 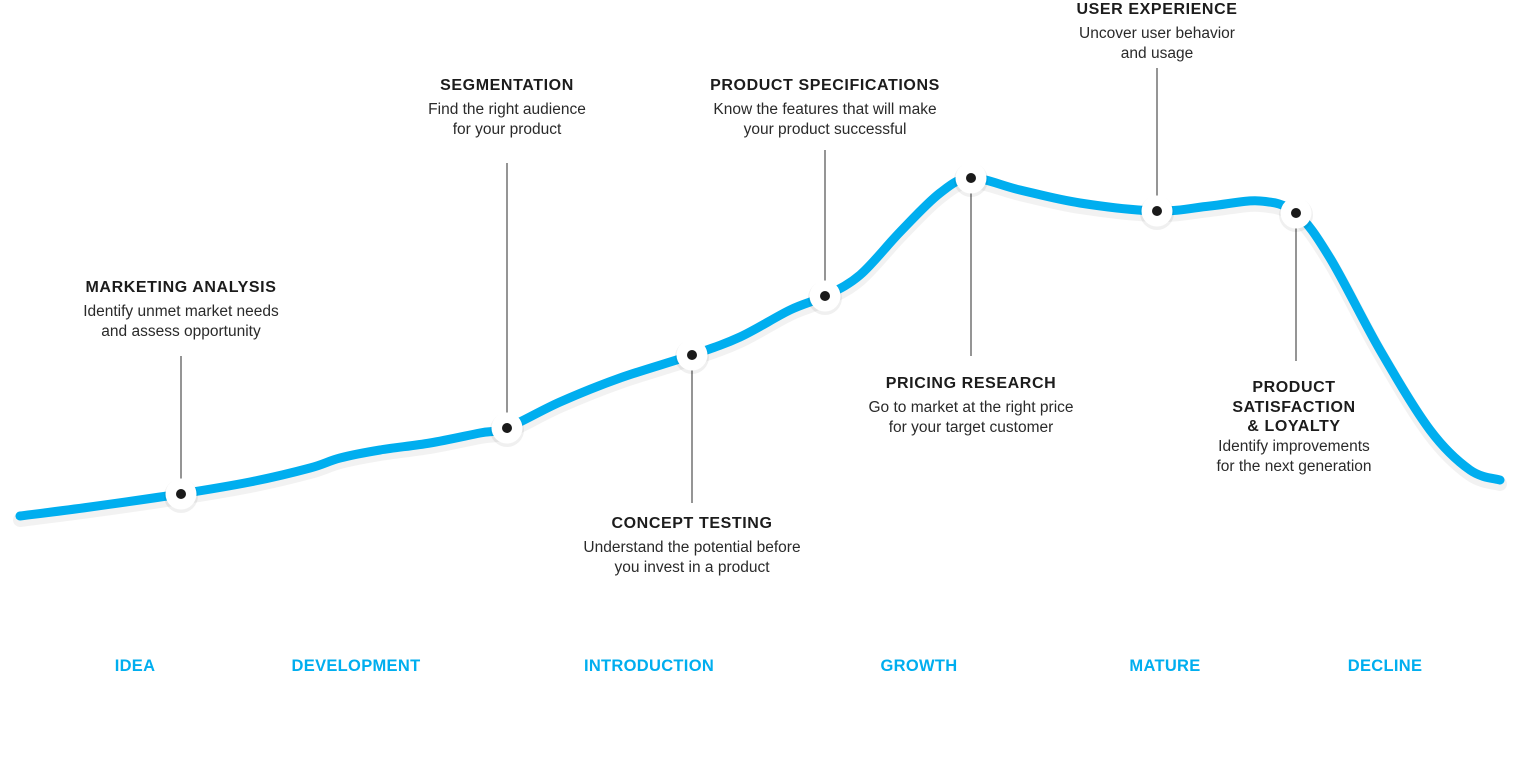 What do you see at coordinates (1294, 466) in the screenshot?
I see `description-line: for the next generation` at bounding box center [1294, 466].